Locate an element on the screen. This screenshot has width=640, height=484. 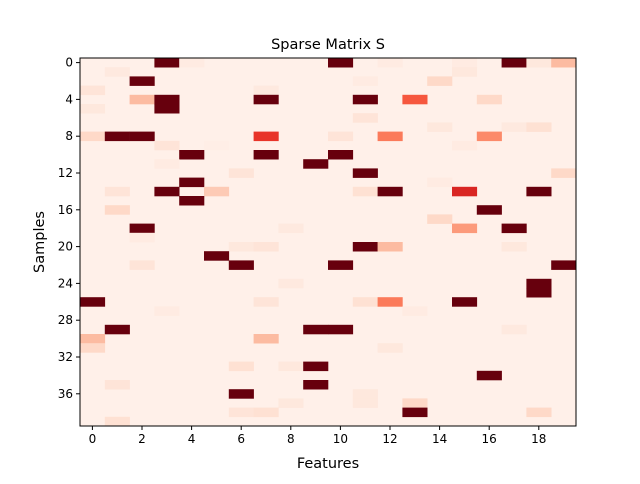
x-axis-label: Features is located at coordinates (328, 464).